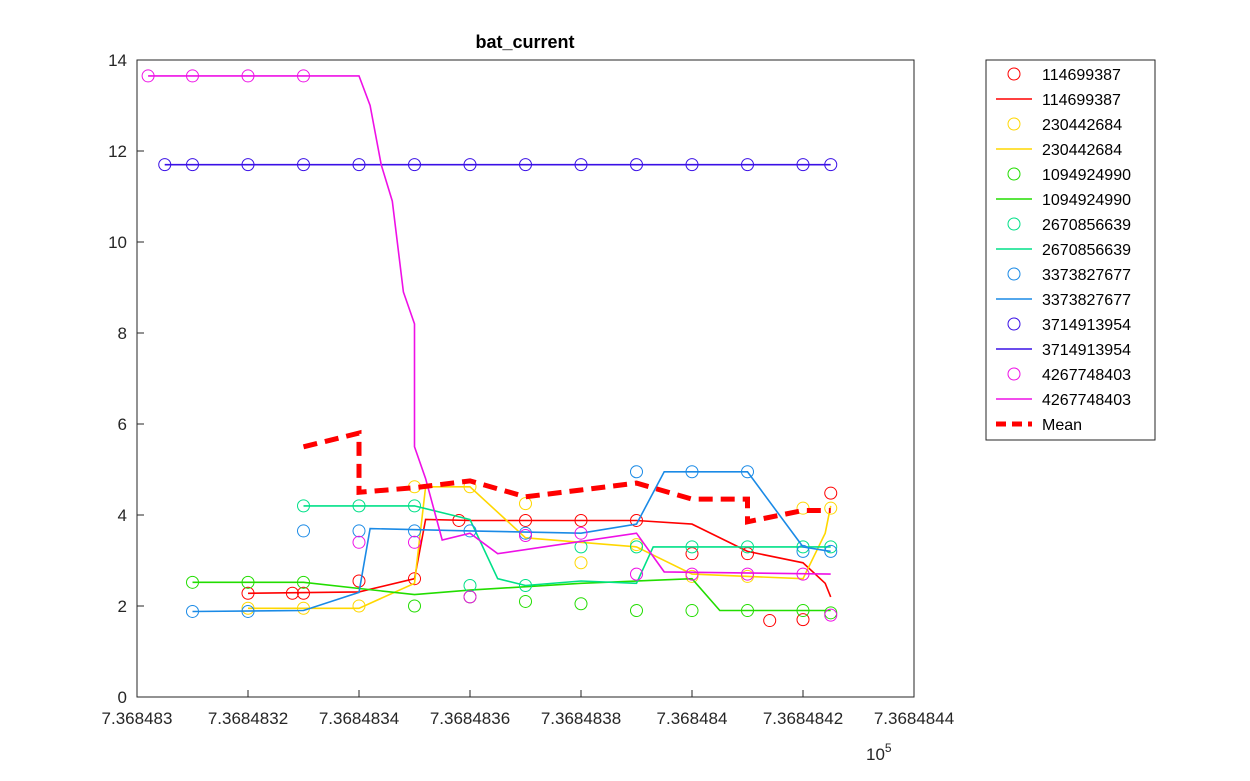 This screenshot has width=1250, height=781. Describe the element at coordinates (524, 42) in the screenshot. I see `chart-title: bat_current` at that location.